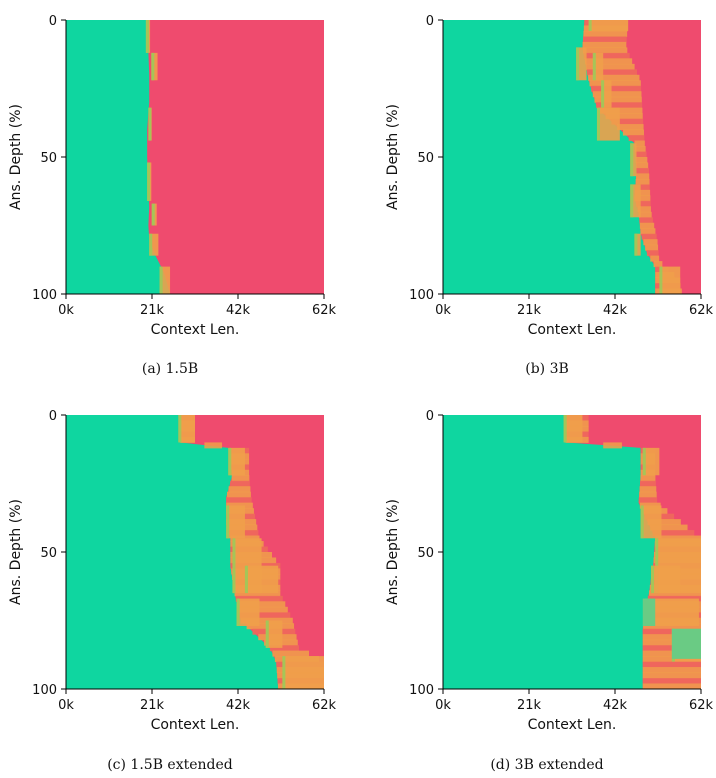  What do you see at coordinates (546, 765) in the screenshot?
I see `panel-caption: (d) 3B extended` at bounding box center [546, 765].